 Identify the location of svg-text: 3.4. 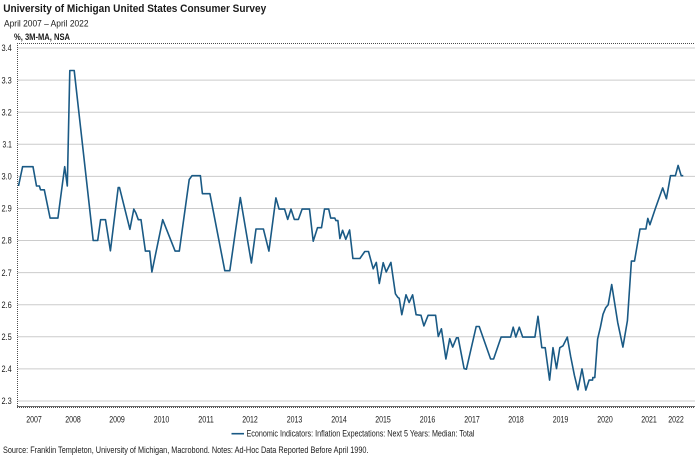
(7, 48).